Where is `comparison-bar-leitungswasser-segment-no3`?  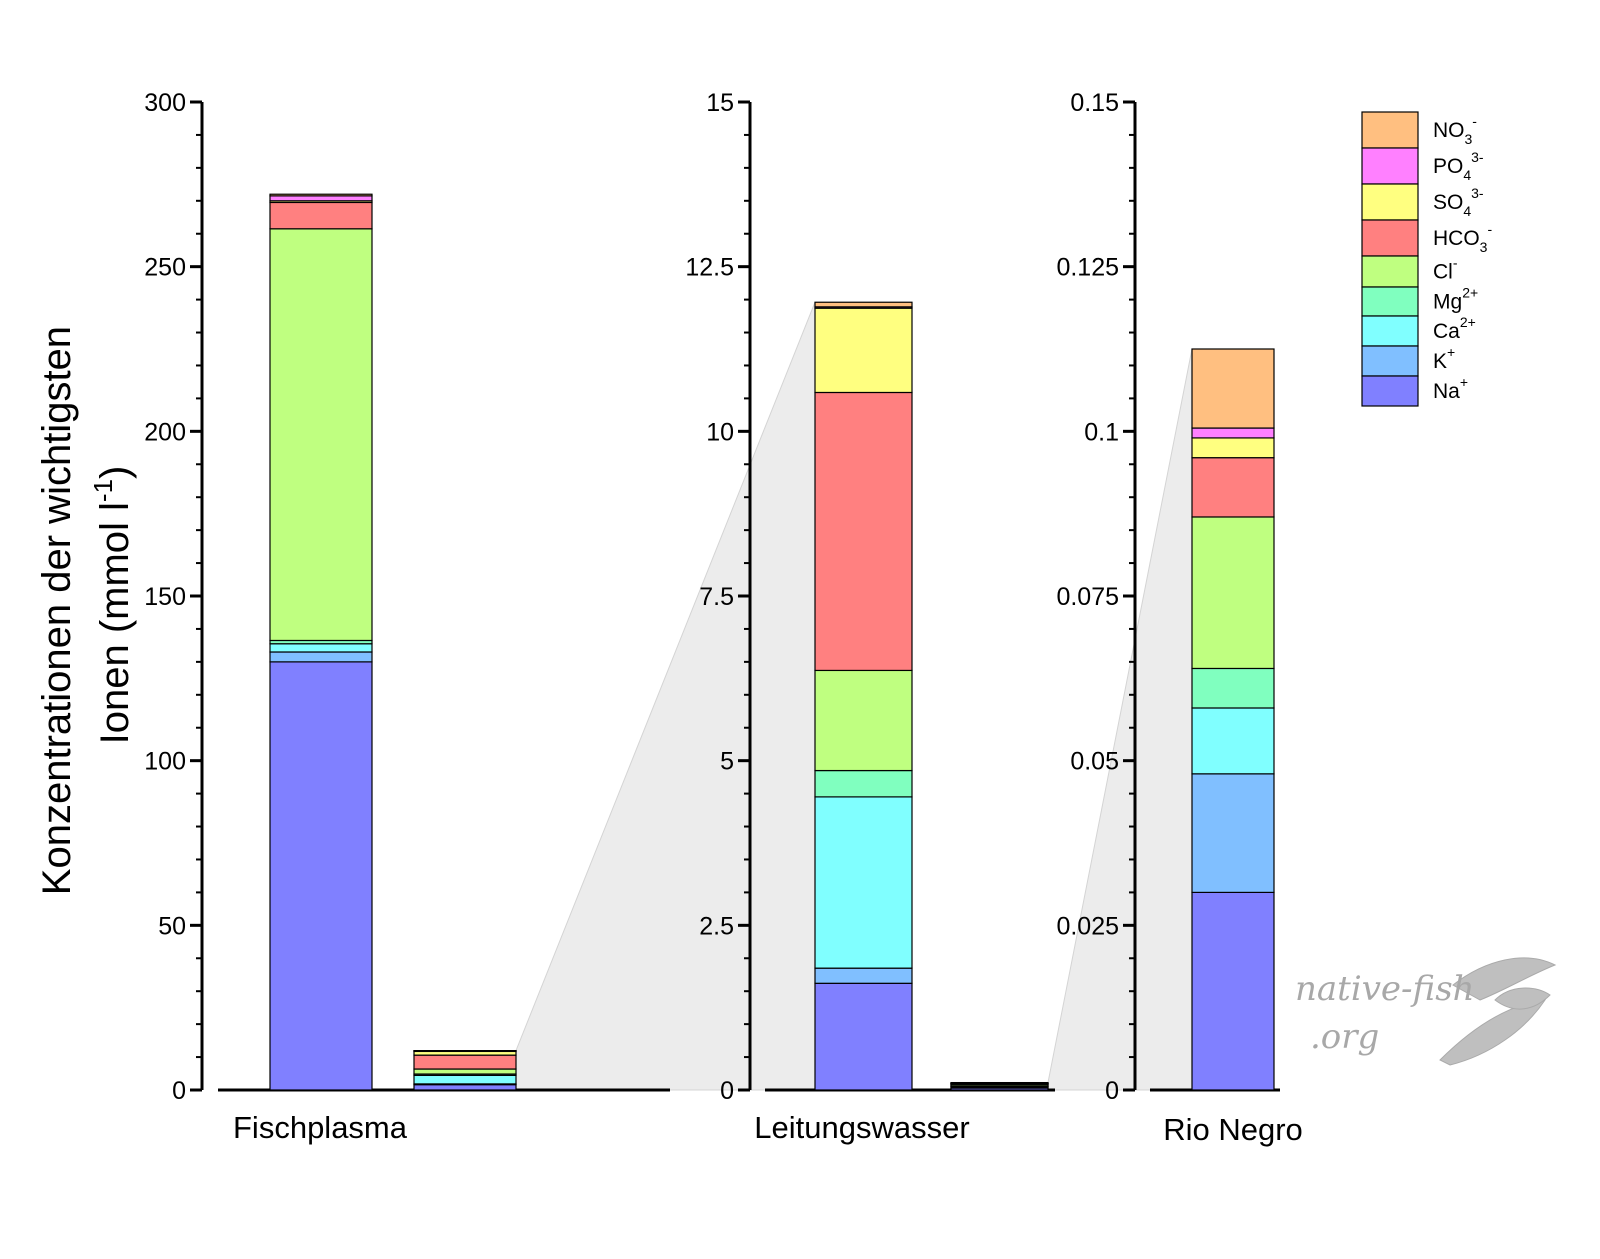
comparison-bar-leitungswasser-segment-no3 is located at coordinates (999, 1082).